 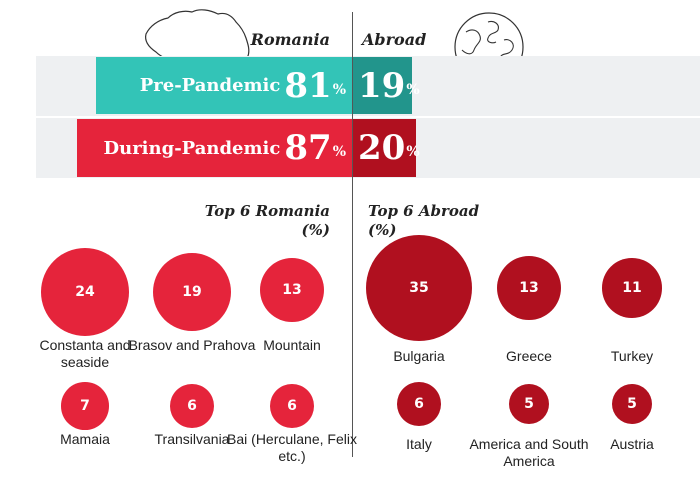 What do you see at coordinates (413, 89) in the screenshot?
I see `bar-pre-abroad-pct: %` at bounding box center [413, 89].